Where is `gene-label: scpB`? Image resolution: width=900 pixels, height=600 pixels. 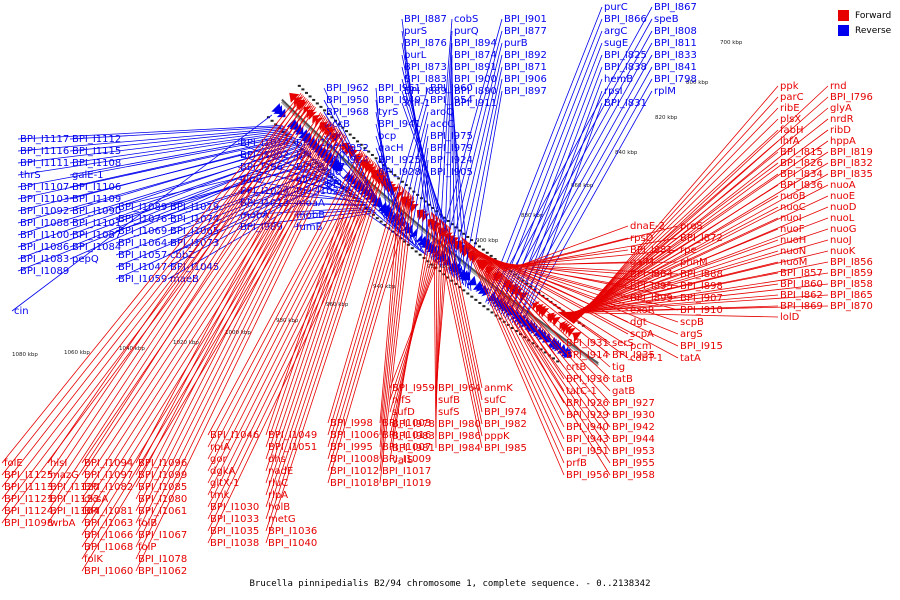
gene-label: scpB is located at coordinates (692, 322).